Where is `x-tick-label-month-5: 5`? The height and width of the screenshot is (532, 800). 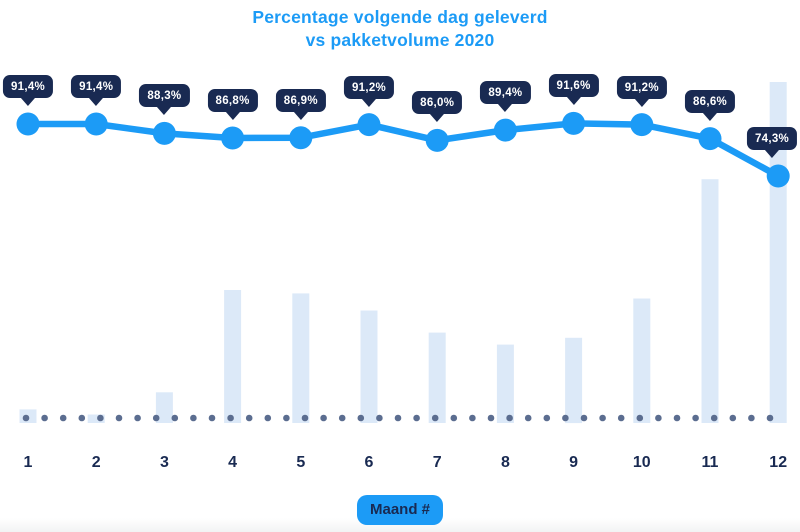 x-tick-label-month-5: 5 is located at coordinates (301, 462).